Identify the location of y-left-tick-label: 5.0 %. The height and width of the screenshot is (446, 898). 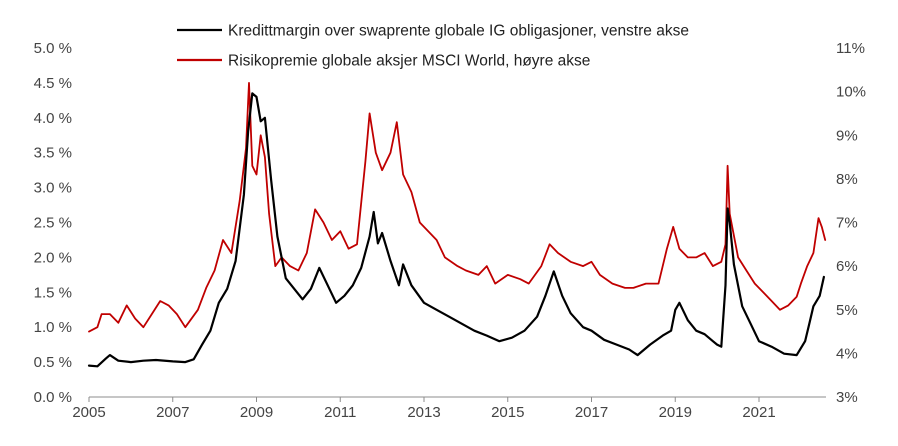
(53, 48).